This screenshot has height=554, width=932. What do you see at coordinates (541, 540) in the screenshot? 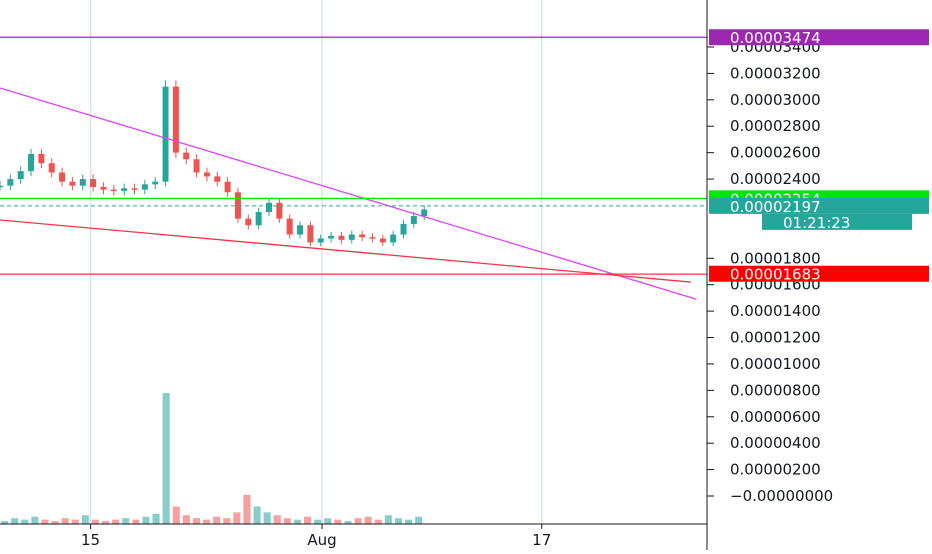
I see `x-tick-label: 17` at bounding box center [541, 540].